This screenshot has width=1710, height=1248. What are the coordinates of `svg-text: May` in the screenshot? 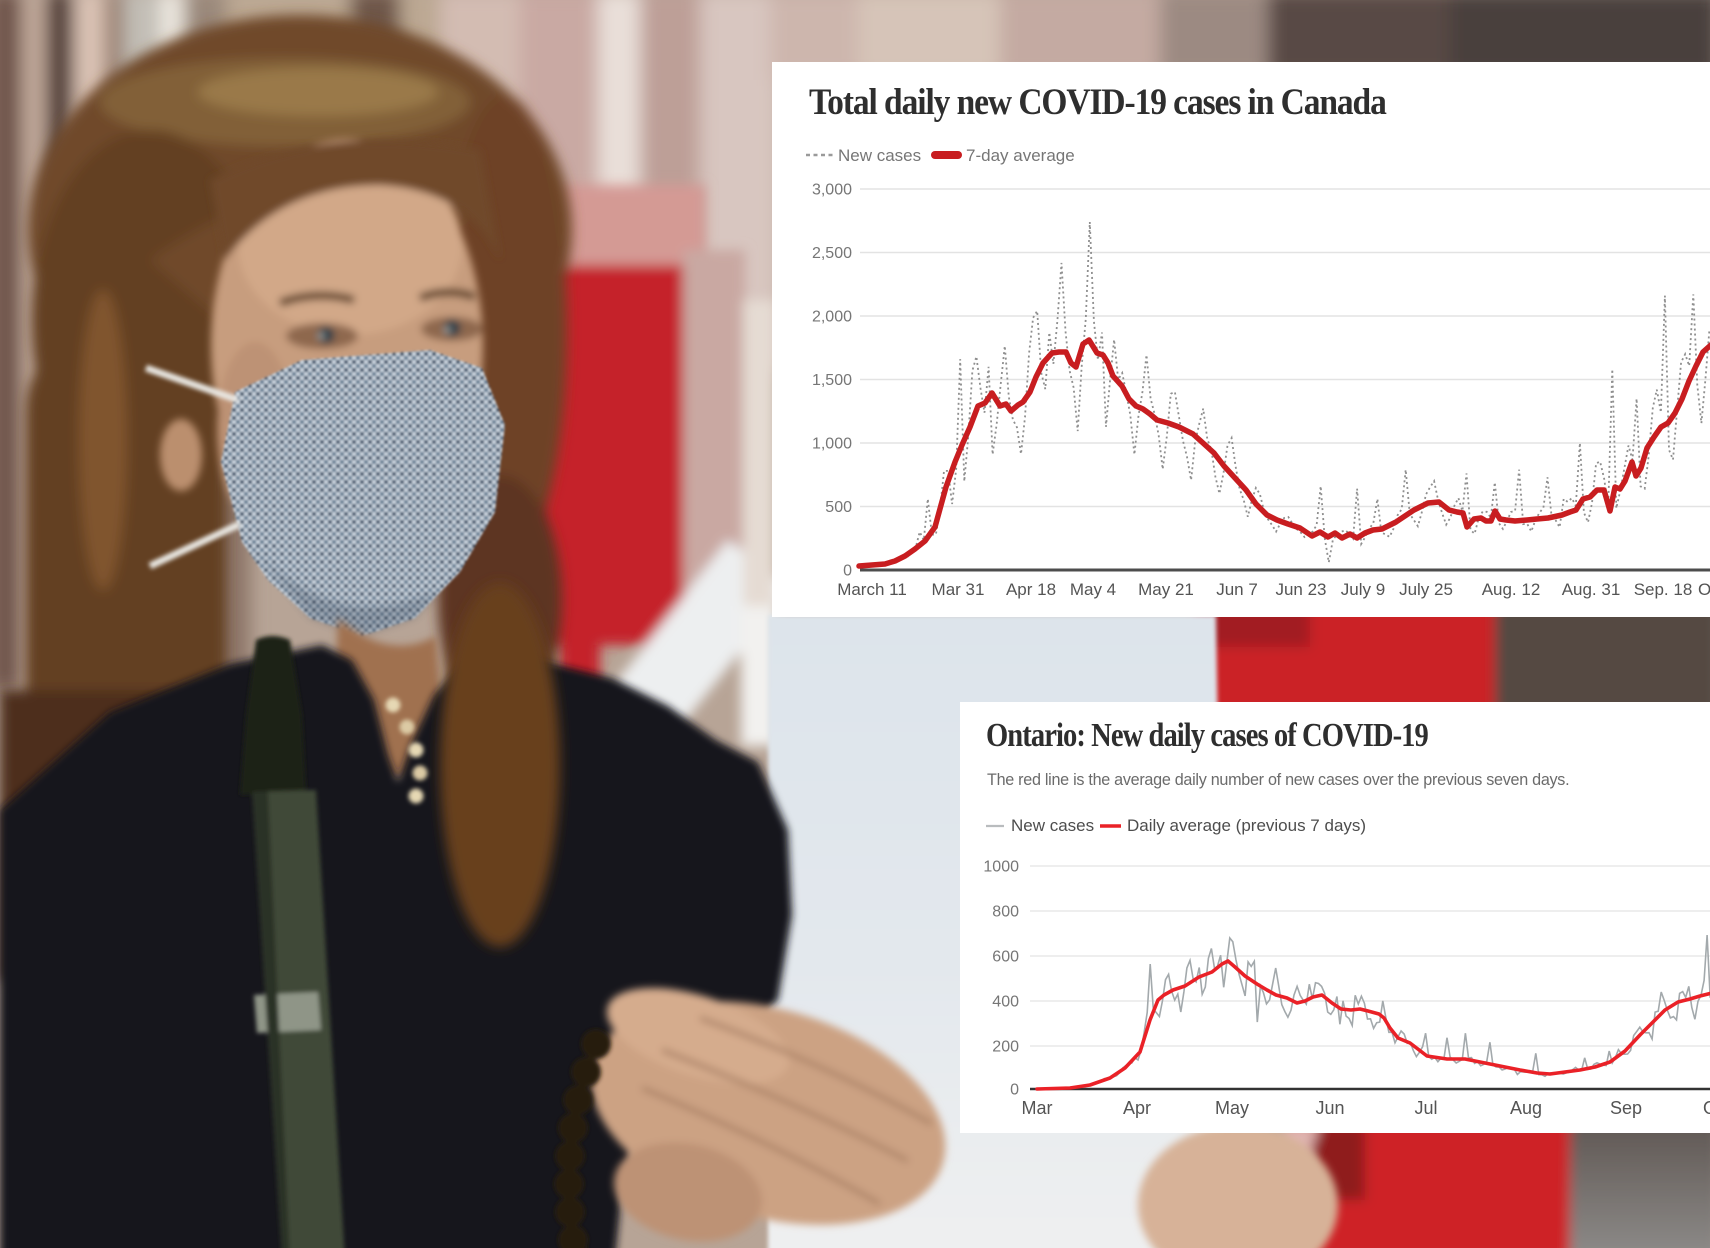 It's located at (1232, 1108).